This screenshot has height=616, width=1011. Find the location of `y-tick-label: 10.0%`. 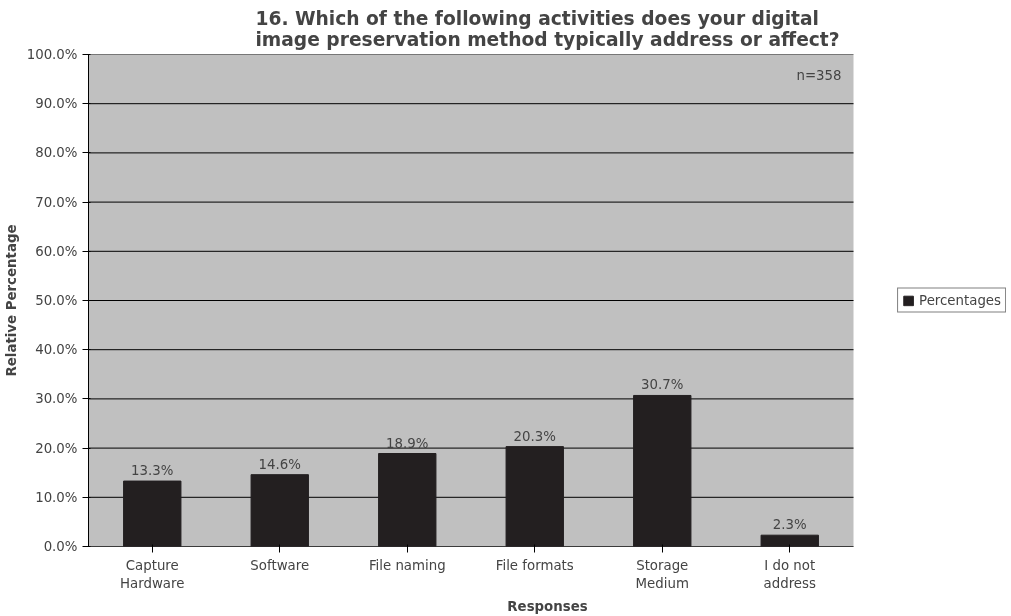

y-tick-label: 10.0% is located at coordinates (56, 497).